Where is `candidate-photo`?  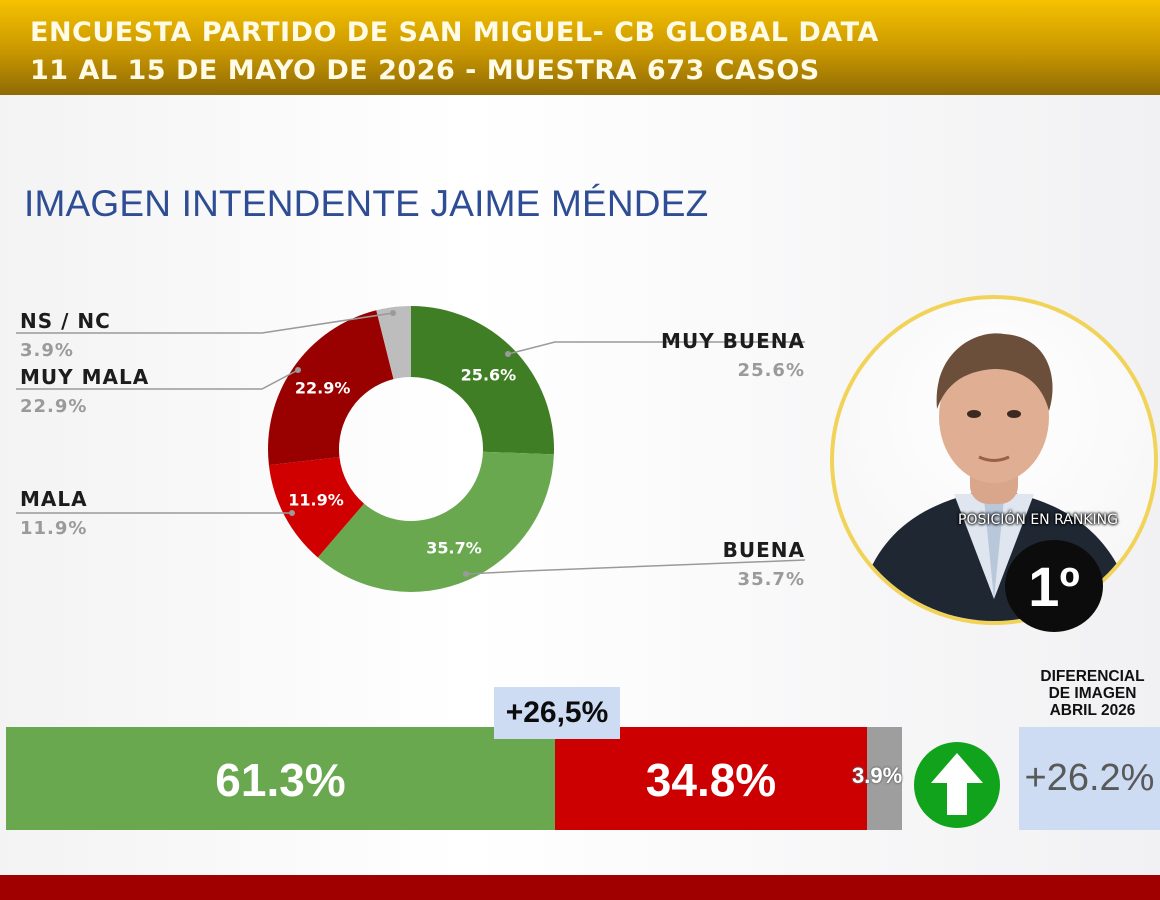 candidate-photo is located at coordinates (994, 460).